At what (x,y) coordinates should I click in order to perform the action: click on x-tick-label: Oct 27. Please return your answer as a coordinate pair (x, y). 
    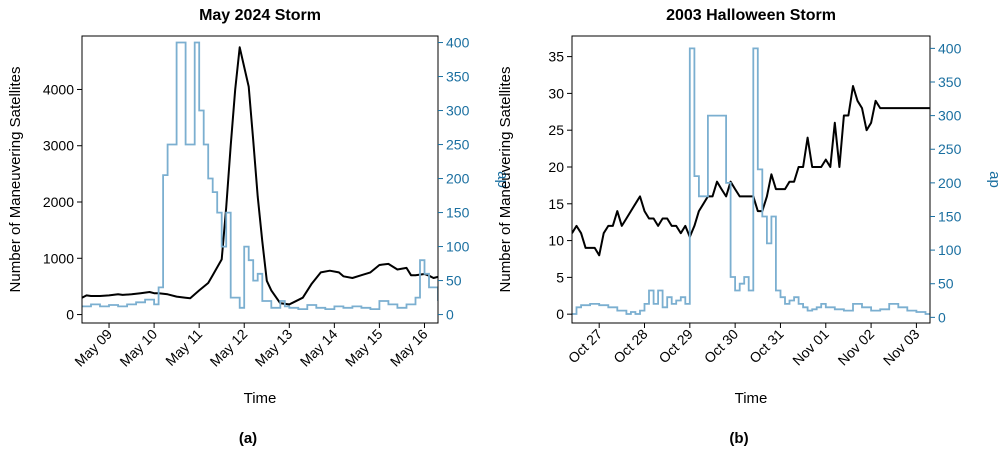
    Looking at the image, I should click on (585, 346).